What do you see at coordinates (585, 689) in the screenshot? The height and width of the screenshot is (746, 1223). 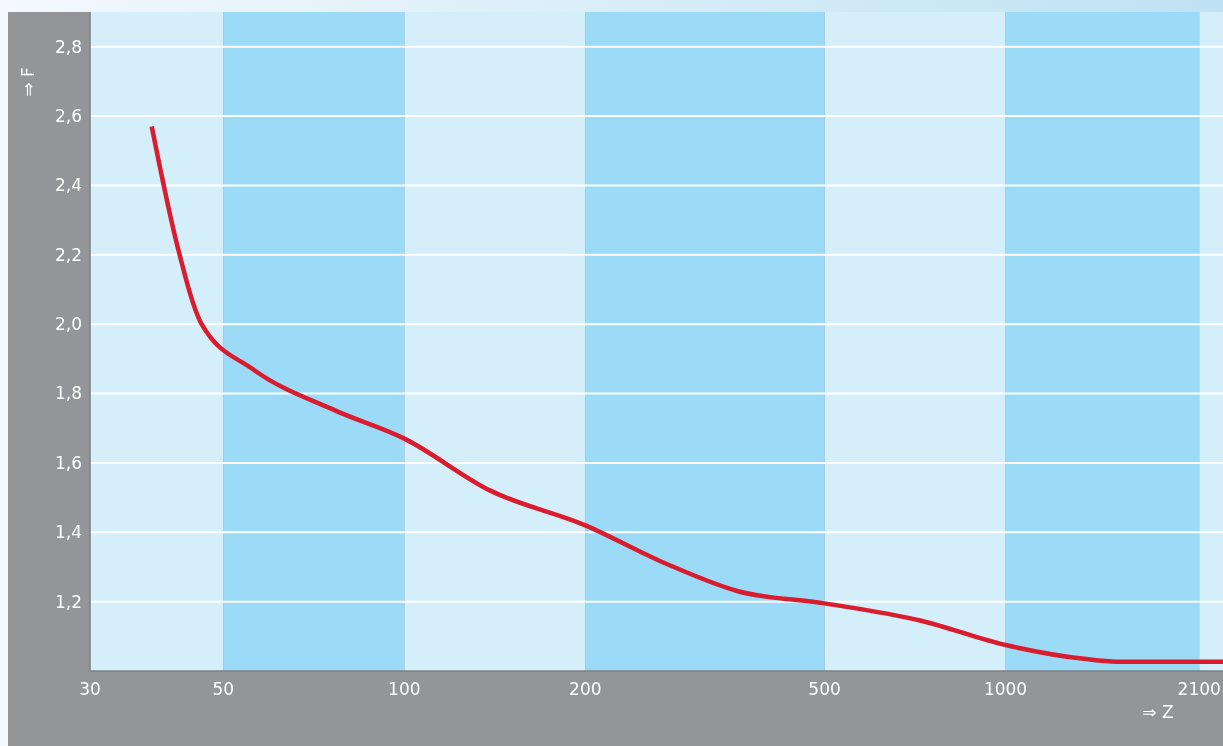 I see `x-tick-label: 200` at bounding box center [585, 689].